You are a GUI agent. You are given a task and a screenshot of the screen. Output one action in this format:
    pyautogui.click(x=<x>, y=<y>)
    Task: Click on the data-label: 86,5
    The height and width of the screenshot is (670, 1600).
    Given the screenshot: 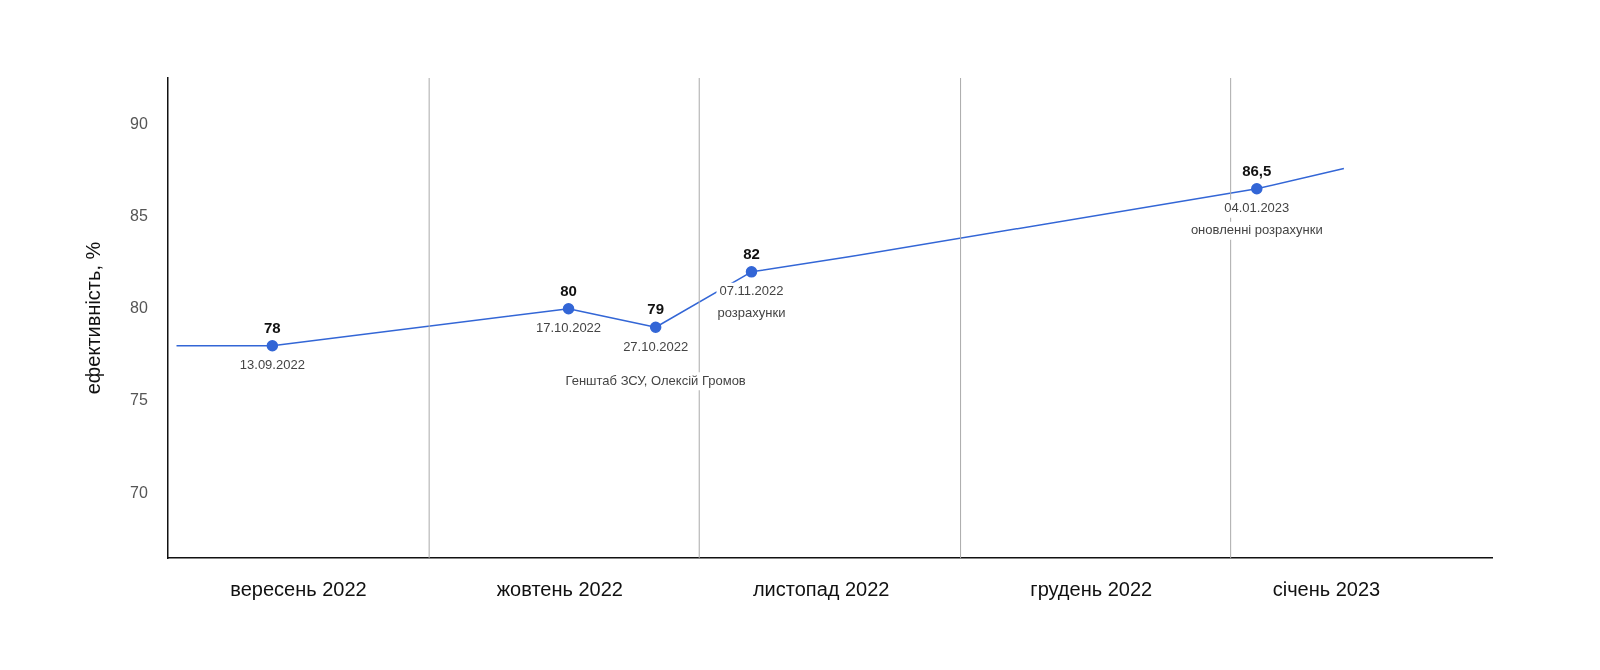 What is the action you would take?
    pyautogui.click(x=1257, y=170)
    